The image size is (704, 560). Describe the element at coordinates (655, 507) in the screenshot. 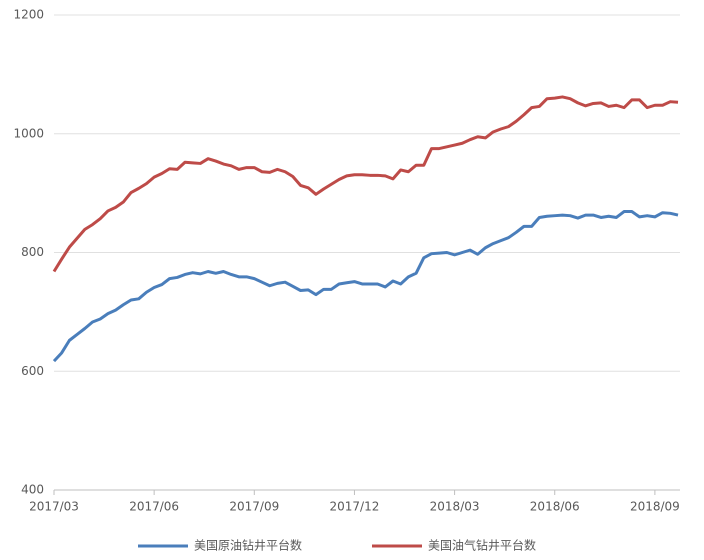

I see `x-tick-label: 2018/09` at that location.